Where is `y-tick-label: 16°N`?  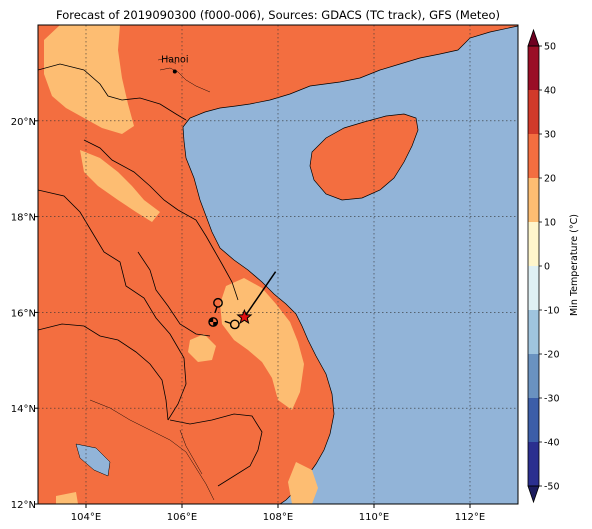
y-tick-label: 16°N is located at coordinates (23, 313).